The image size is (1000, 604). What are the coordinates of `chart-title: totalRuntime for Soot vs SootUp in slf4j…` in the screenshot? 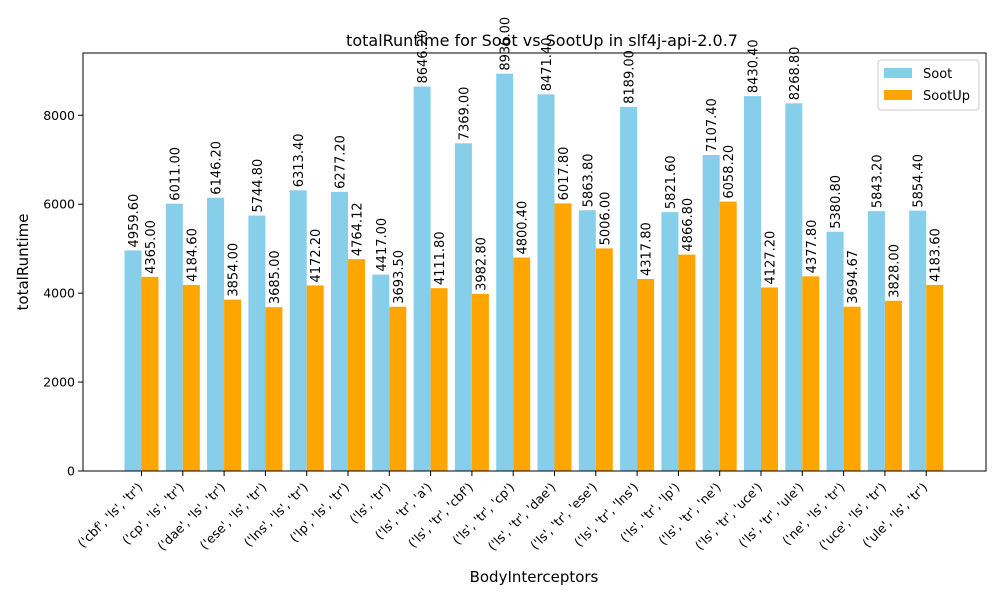 It's located at (542, 40).